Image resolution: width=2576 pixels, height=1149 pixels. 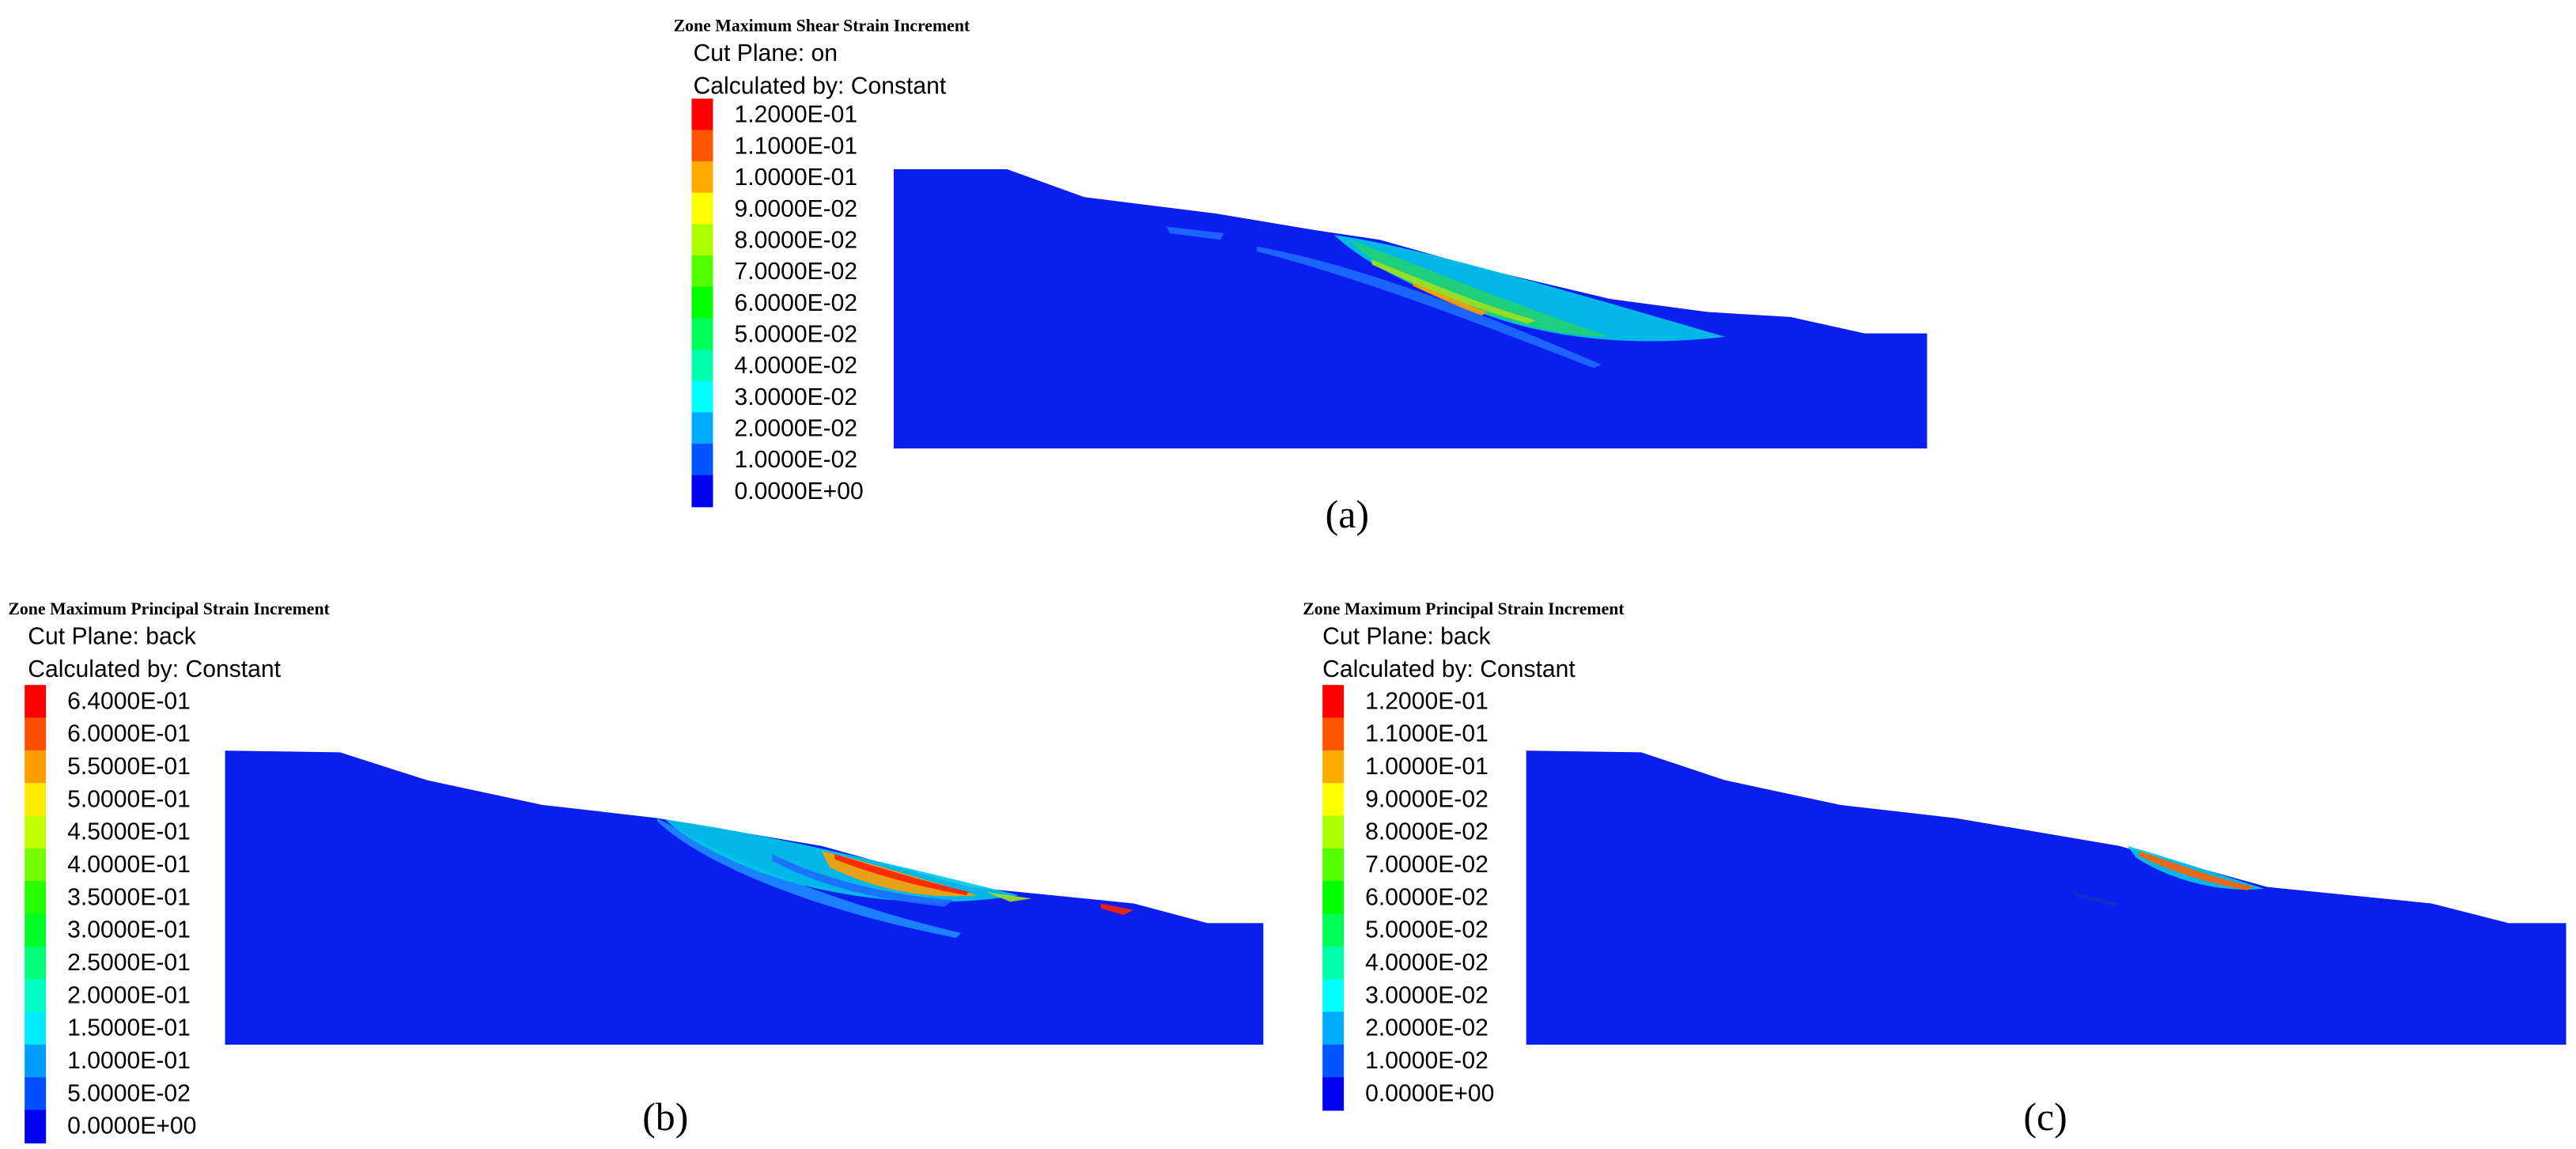 What do you see at coordinates (129, 832) in the screenshot?
I see `legend-label: 4.5000E-01` at bounding box center [129, 832].